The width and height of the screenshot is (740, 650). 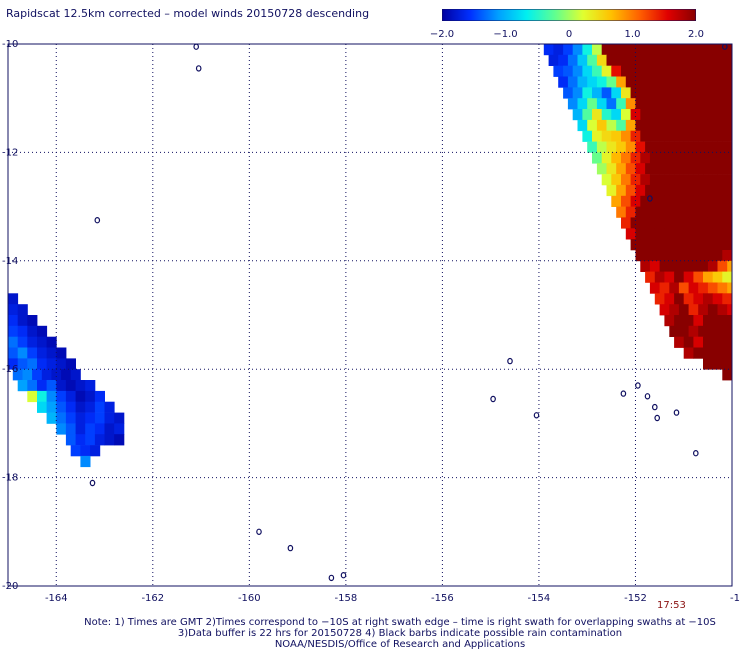 I want to click on longitude-label: -164, so click(x=56, y=598).